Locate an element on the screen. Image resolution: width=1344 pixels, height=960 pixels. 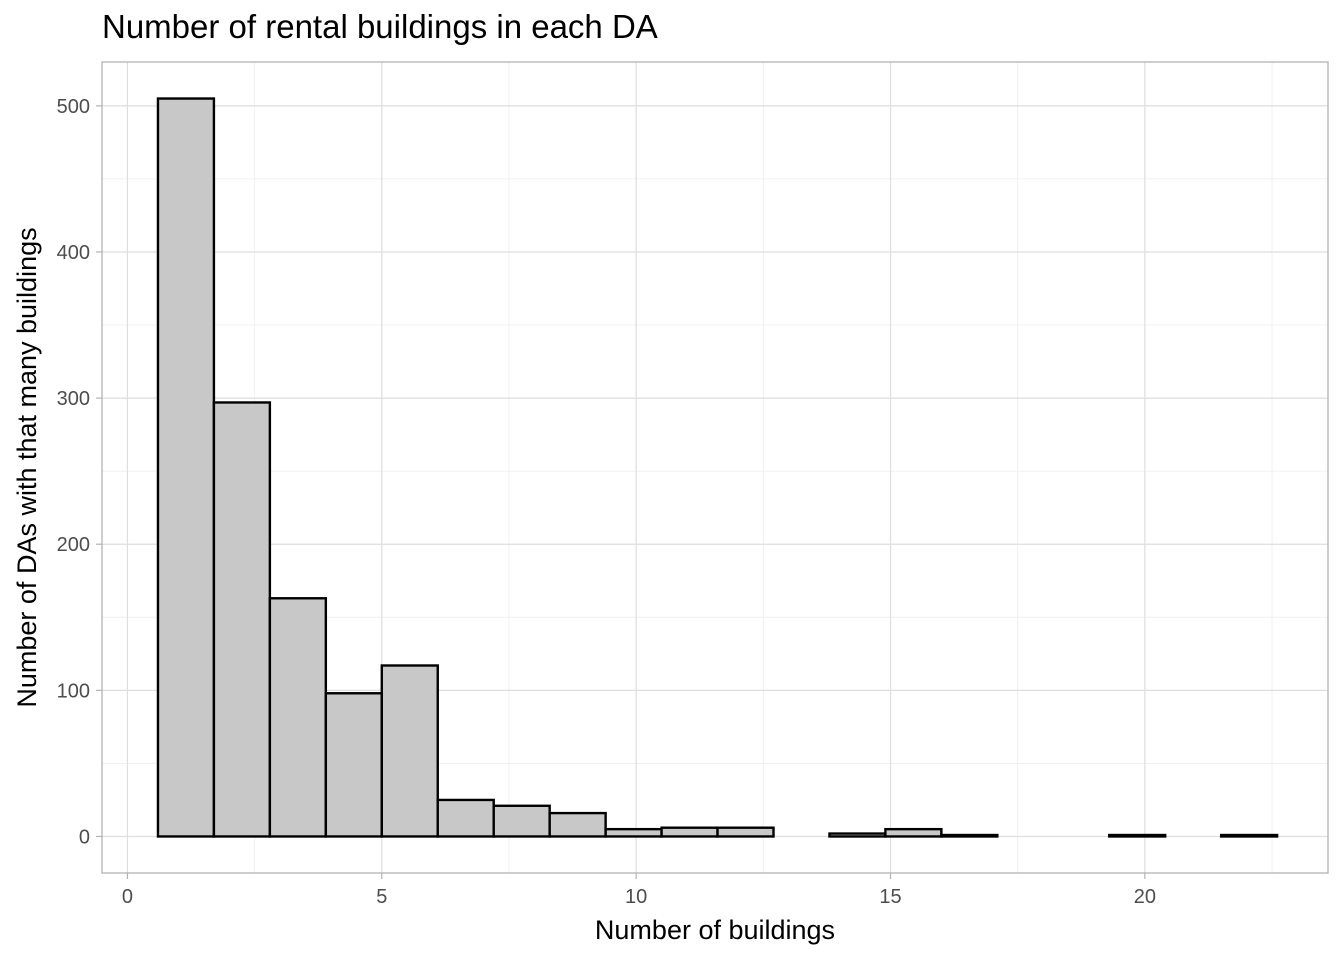
chart-title: Number of rental buildings in each DA is located at coordinates (380, 26).